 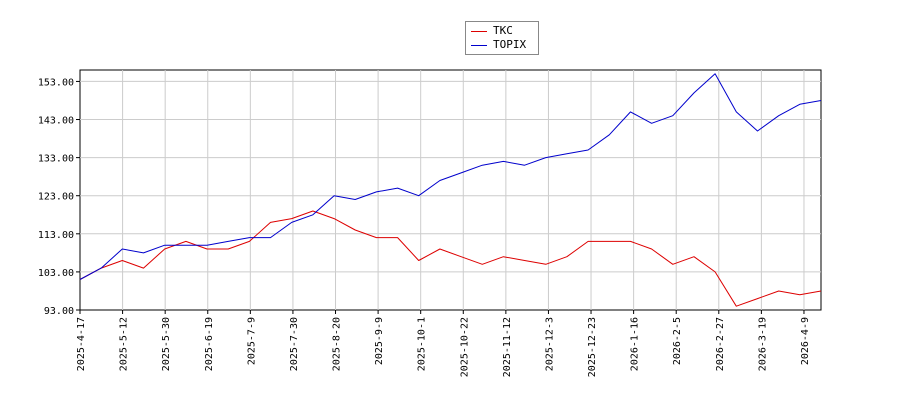 What do you see at coordinates (379, 341) in the screenshot?
I see `x-tick-label: 2025-9-9` at bounding box center [379, 341].